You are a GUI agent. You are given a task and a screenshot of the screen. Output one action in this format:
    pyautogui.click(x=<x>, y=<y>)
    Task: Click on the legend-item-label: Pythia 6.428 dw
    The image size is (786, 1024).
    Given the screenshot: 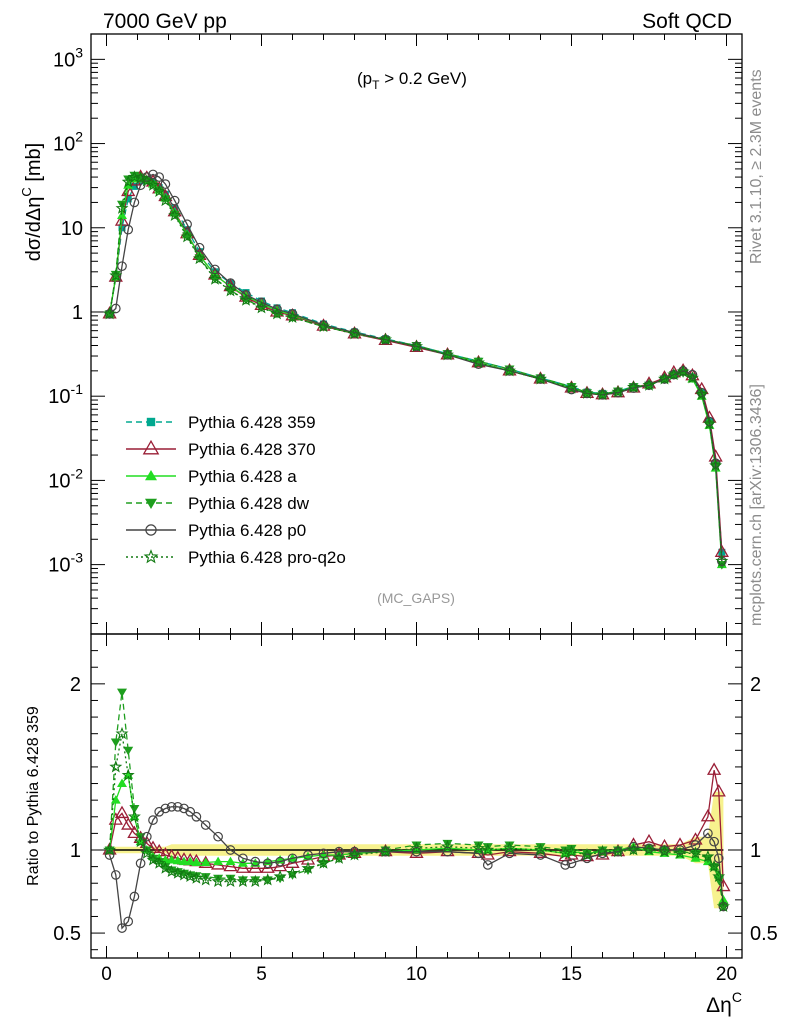 What is the action you would take?
    pyautogui.click(x=249, y=503)
    